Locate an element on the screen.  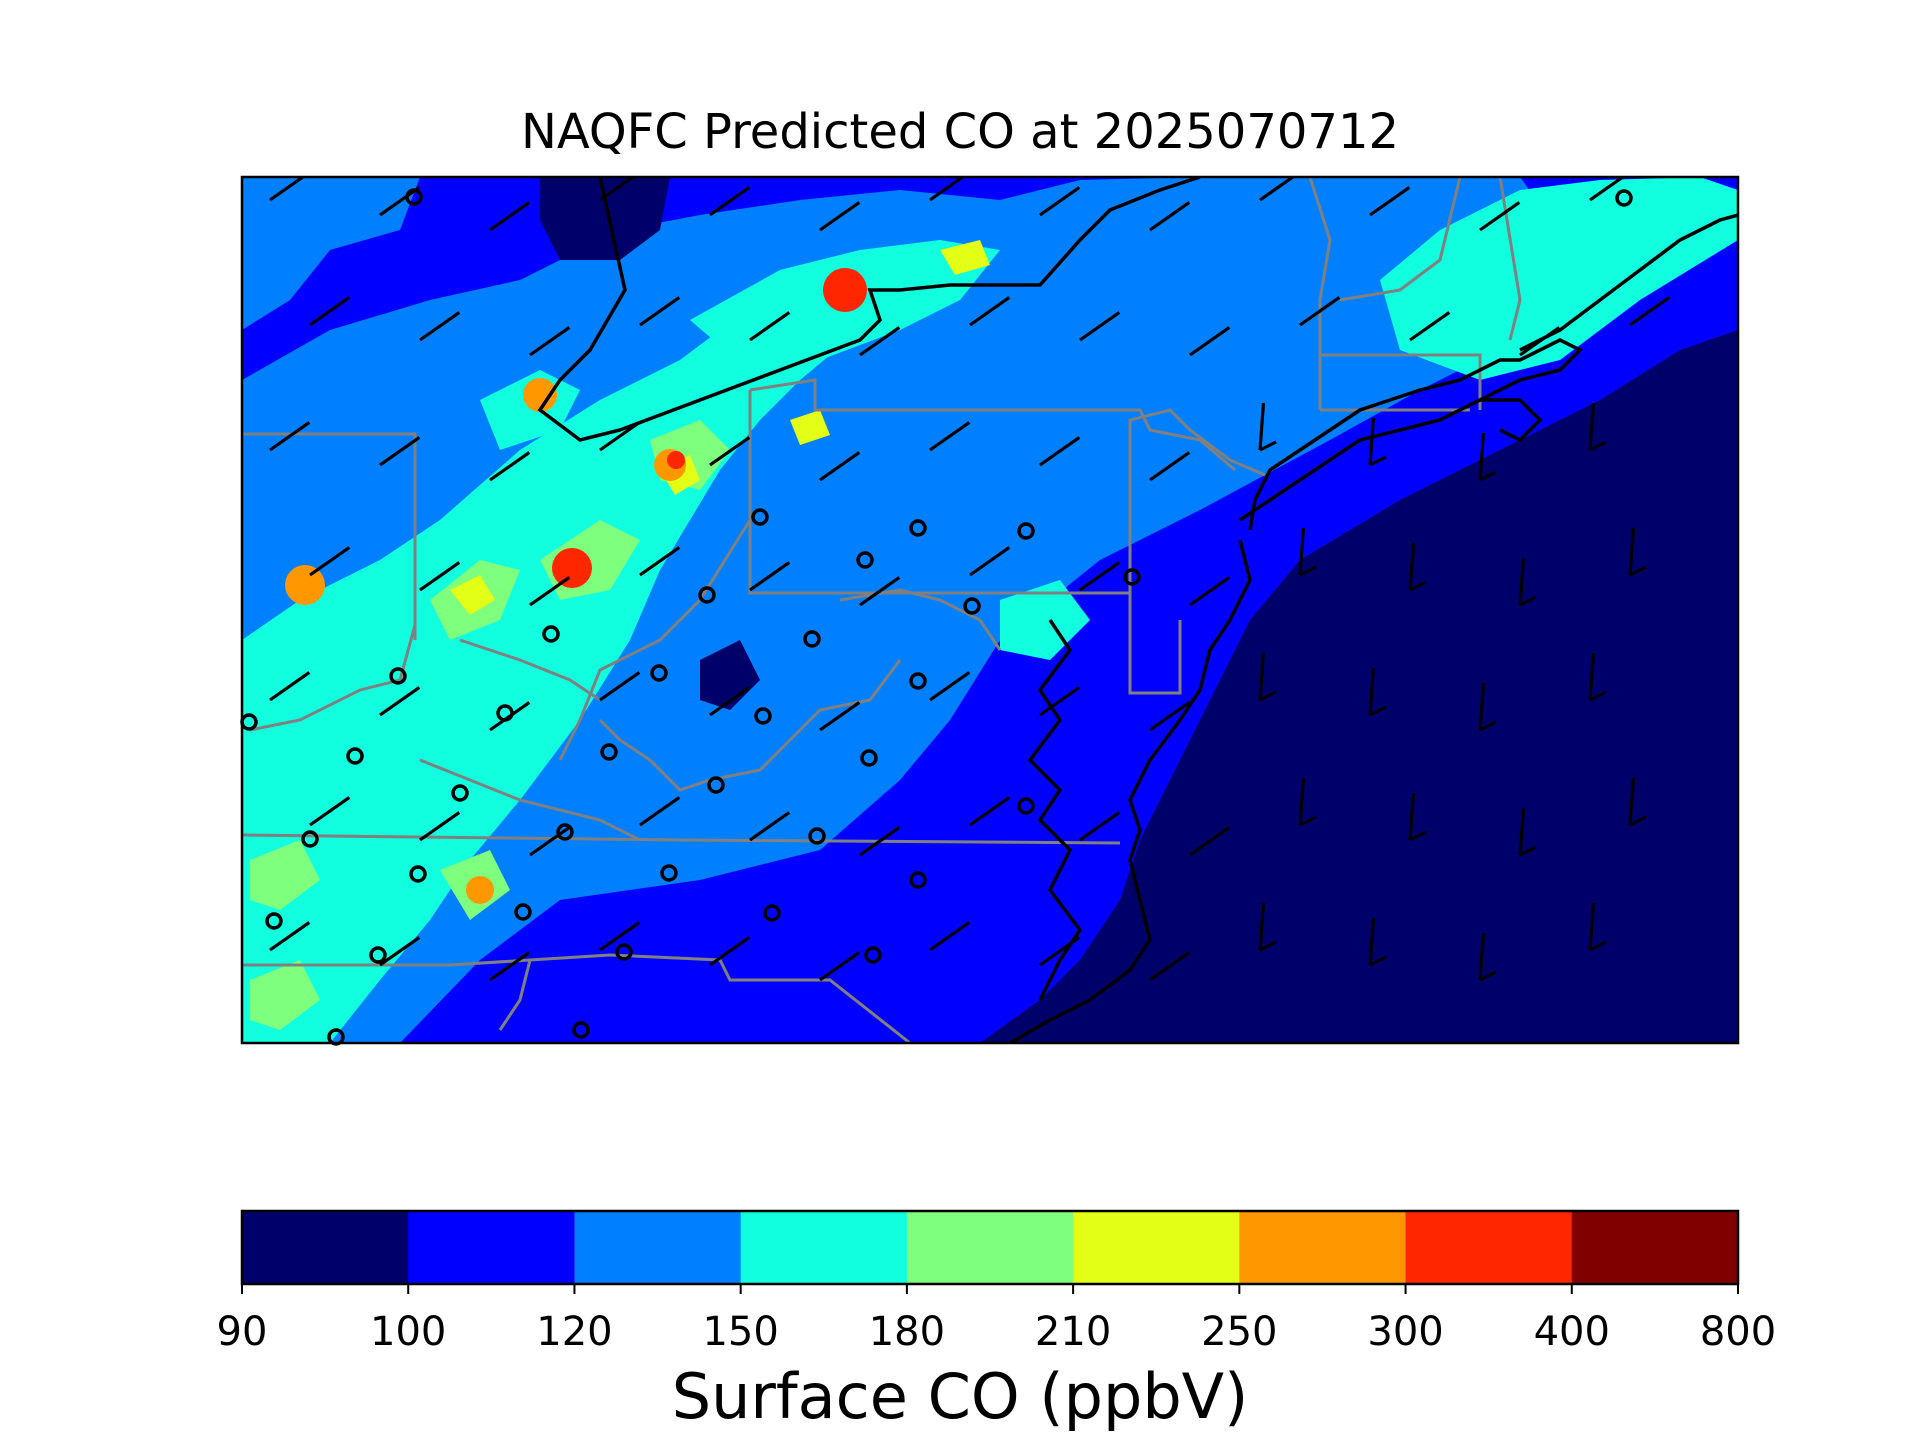
co-region-90-100-inland is located at coordinates (730, 675).